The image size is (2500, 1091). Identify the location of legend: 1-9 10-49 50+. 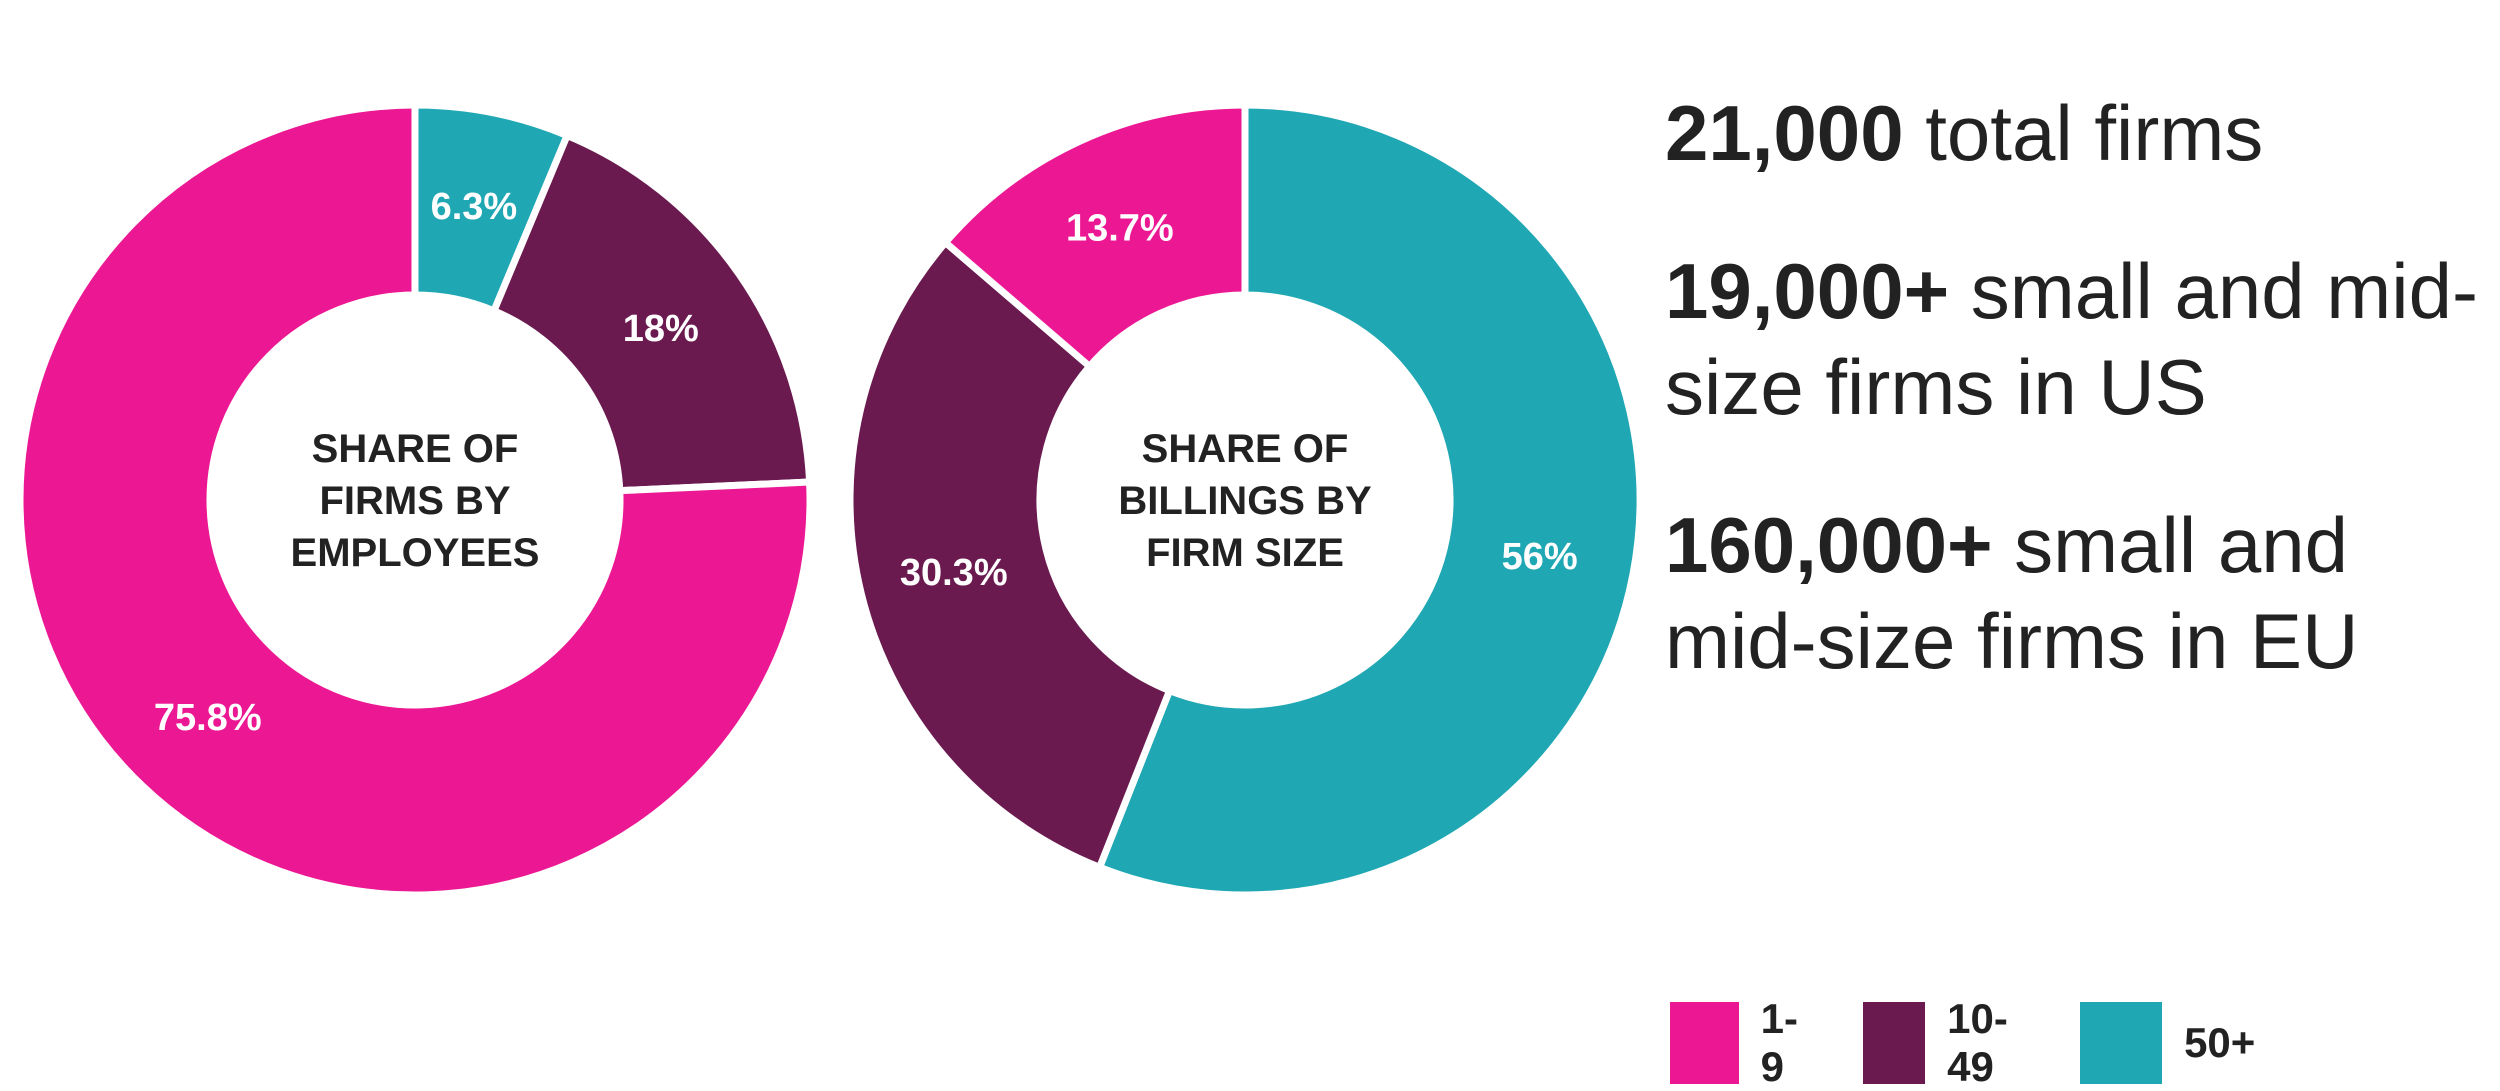
(1988, 1043).